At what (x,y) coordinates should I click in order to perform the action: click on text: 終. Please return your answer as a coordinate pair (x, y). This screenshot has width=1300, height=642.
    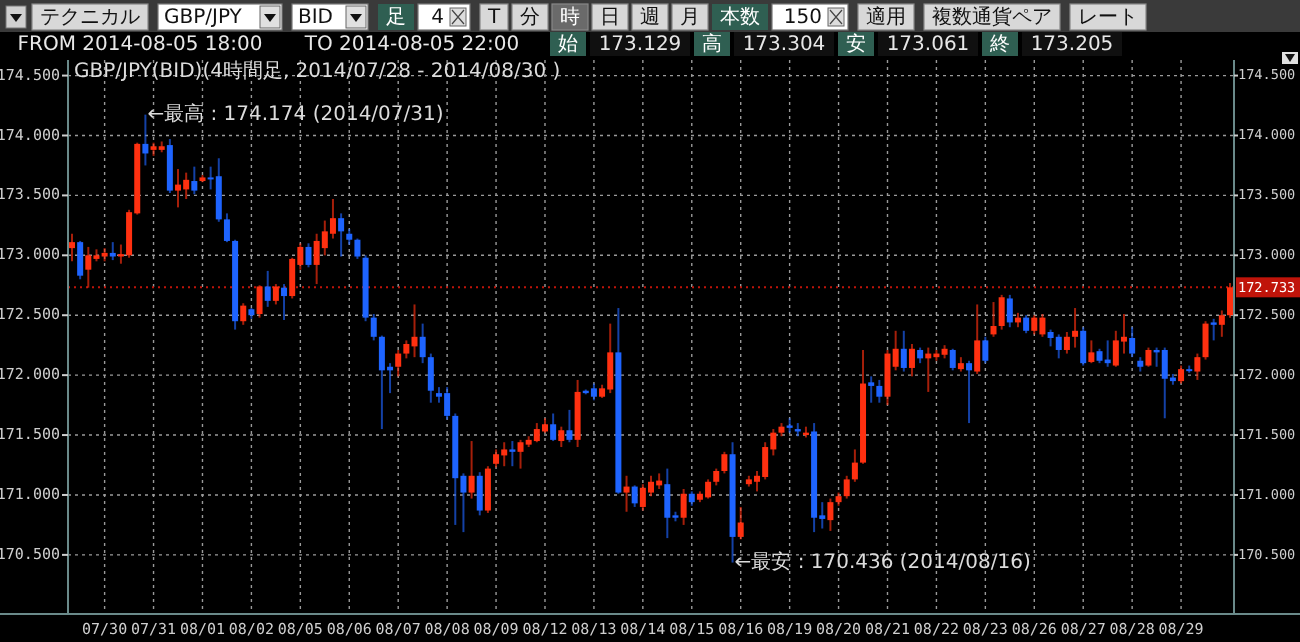
    Looking at the image, I should click on (999, 44).